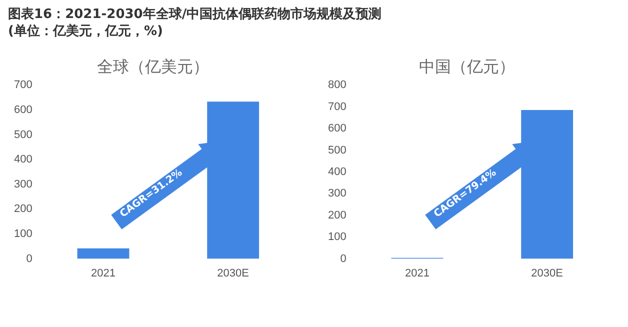 The image size is (628, 327). What do you see at coordinates (153, 66) in the screenshot?
I see `chart-title: 全球（亿美元）` at bounding box center [153, 66].